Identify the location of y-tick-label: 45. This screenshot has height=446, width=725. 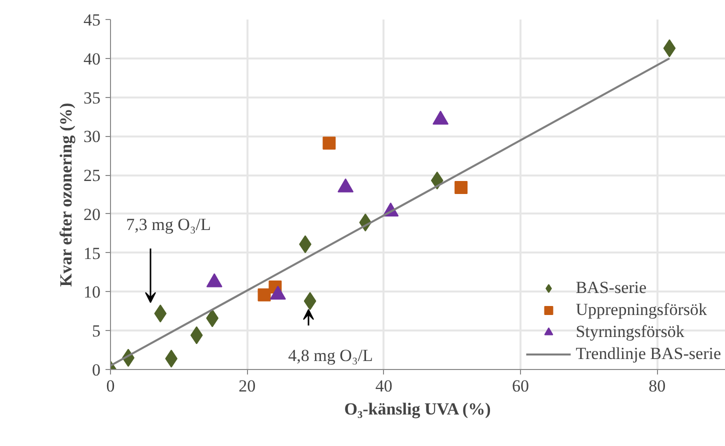
(92, 20).